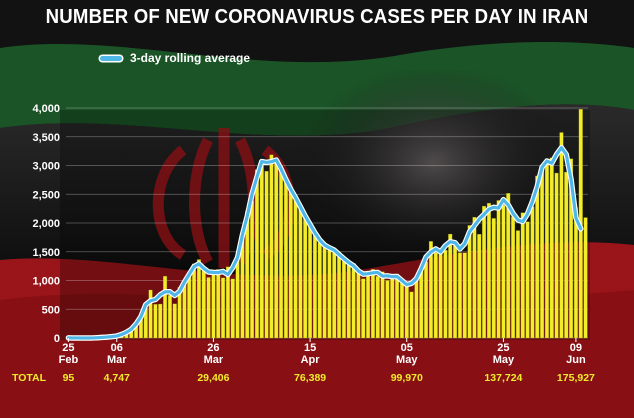 Image resolution: width=634 pixels, height=418 pixels. Describe the element at coordinates (117, 348) in the screenshot. I see `x-tick-day: 06` at that location.